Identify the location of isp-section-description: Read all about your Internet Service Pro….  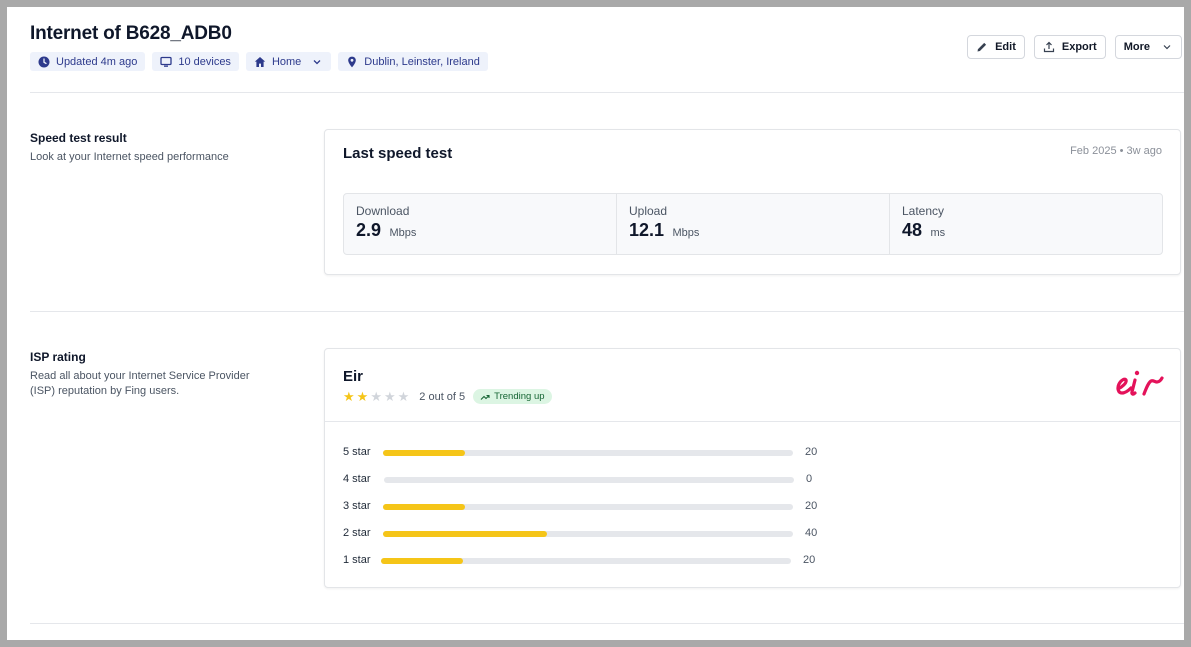
(140, 383).